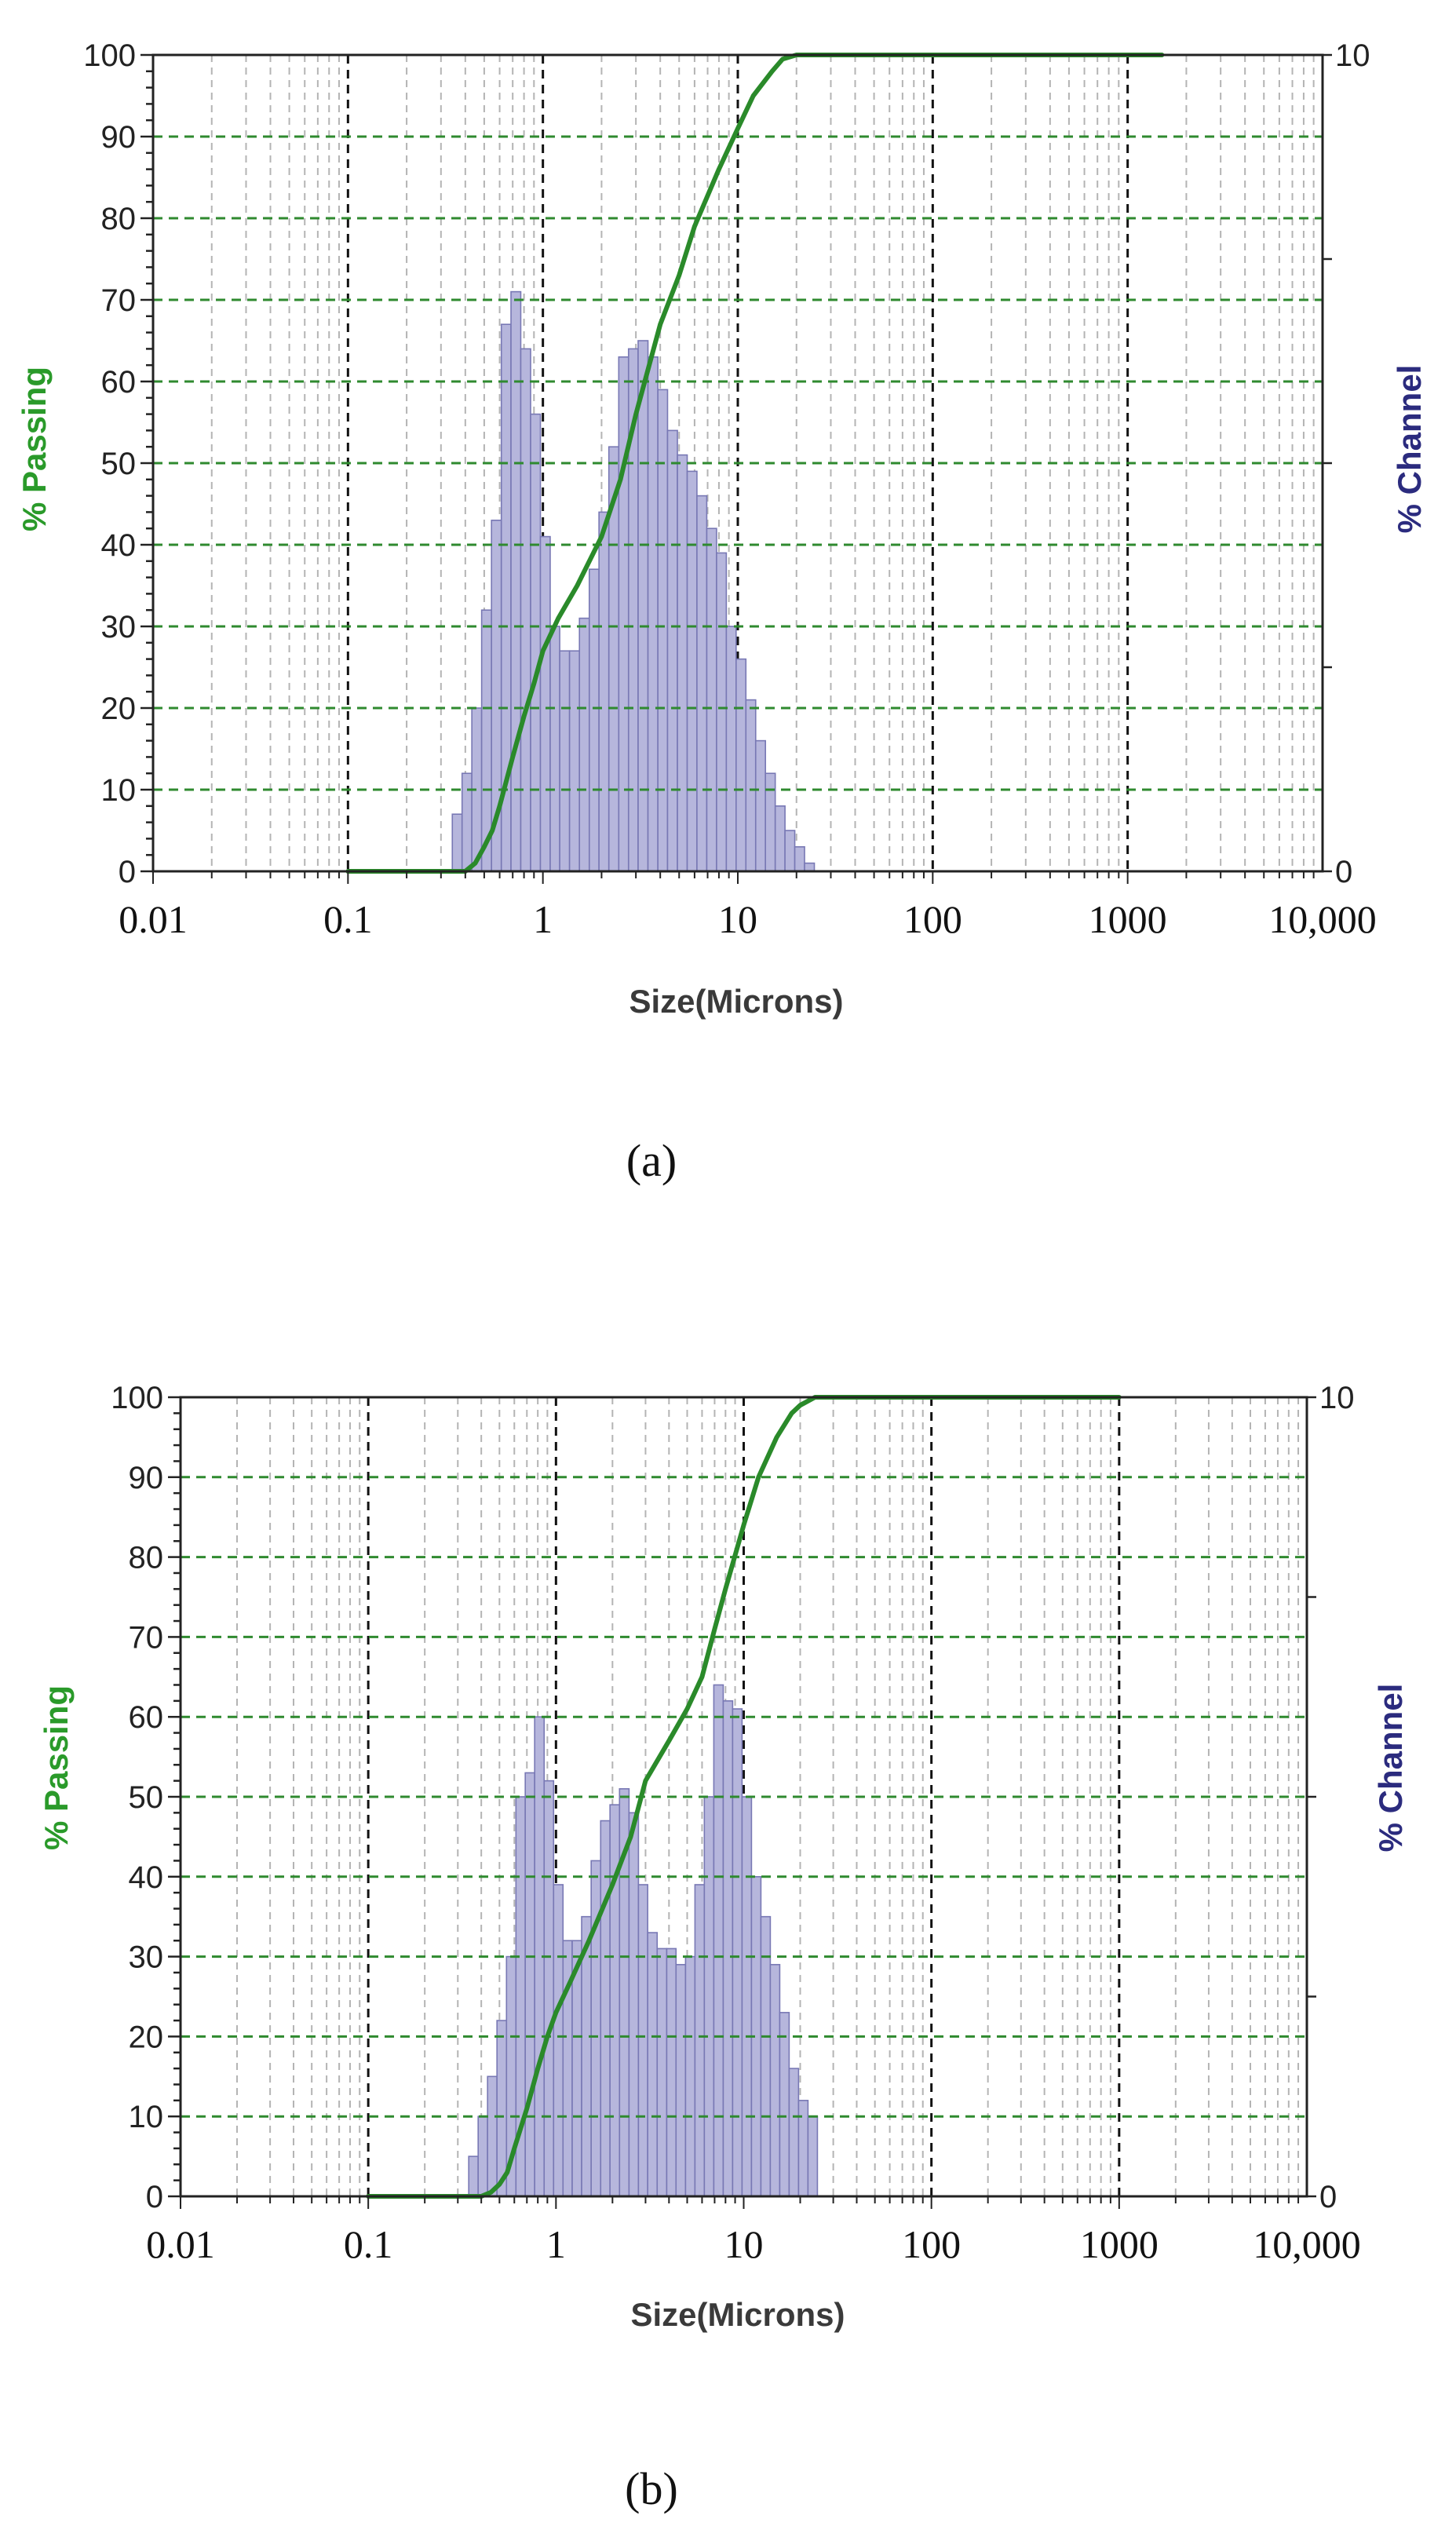  Describe the element at coordinates (556, 2244) in the screenshot. I see `x-tick-label: 1` at that location.